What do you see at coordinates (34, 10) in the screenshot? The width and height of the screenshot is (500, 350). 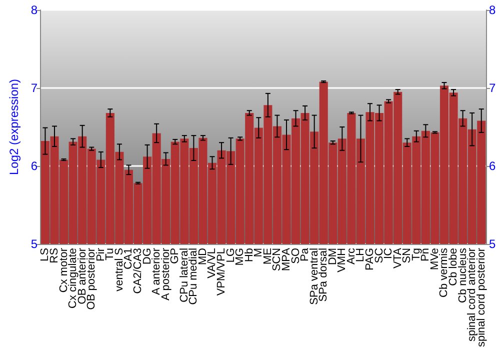 I see `y-tick-label: 8` at bounding box center [34, 10].